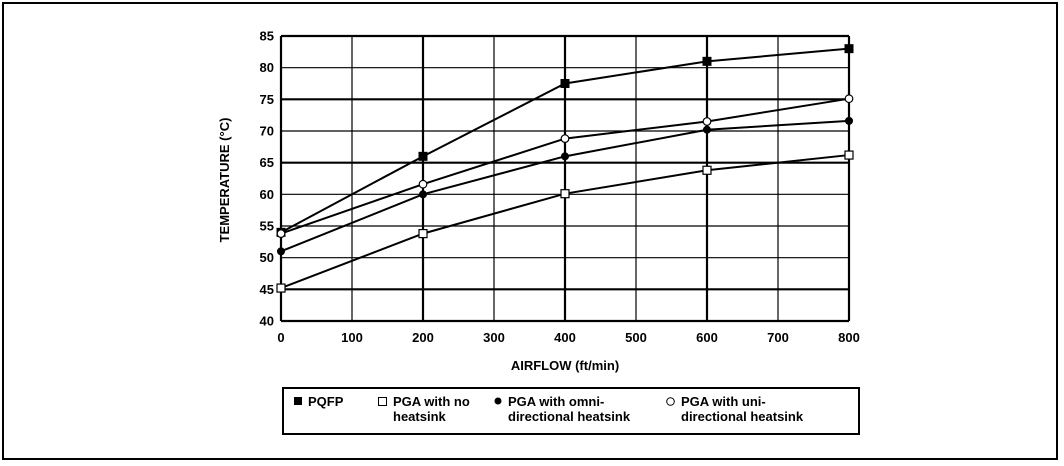 This screenshot has width=1064, height=466. I want to click on y-tick-label: 55, so click(267, 226).